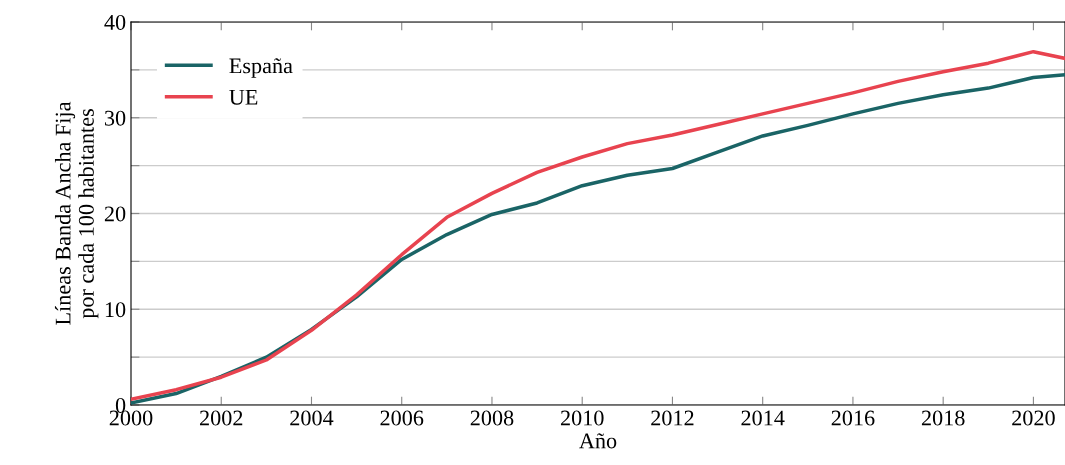 The height and width of the screenshot is (465, 1065). Describe the element at coordinates (221, 418) in the screenshot. I see `x-tick-label: 2002` at that location.